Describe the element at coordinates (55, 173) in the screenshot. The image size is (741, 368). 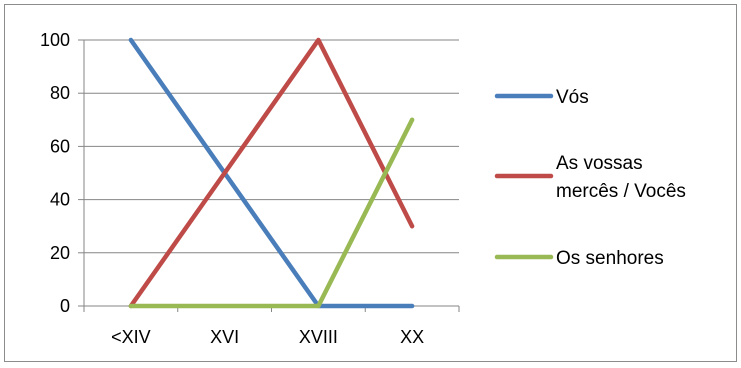
I see `y-tick-labels: 0 20 40 60 80 100` at that location.